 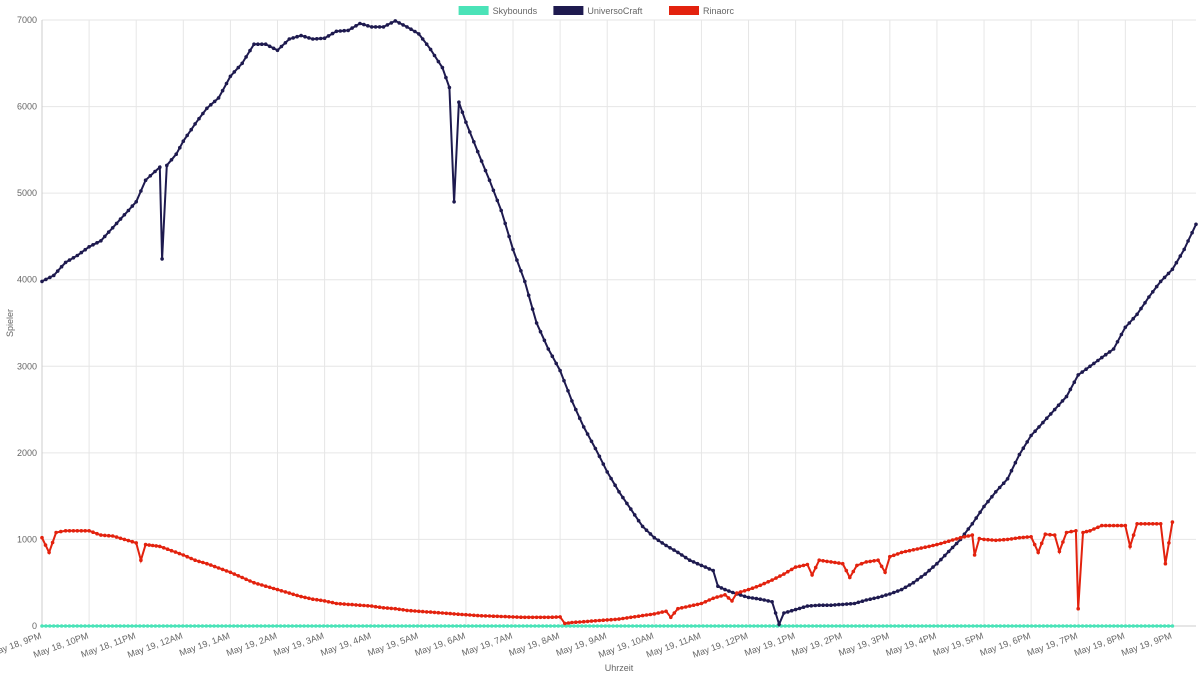 What do you see at coordinates (515, 11) in the screenshot?
I see `legend-label: Skybounds` at bounding box center [515, 11].